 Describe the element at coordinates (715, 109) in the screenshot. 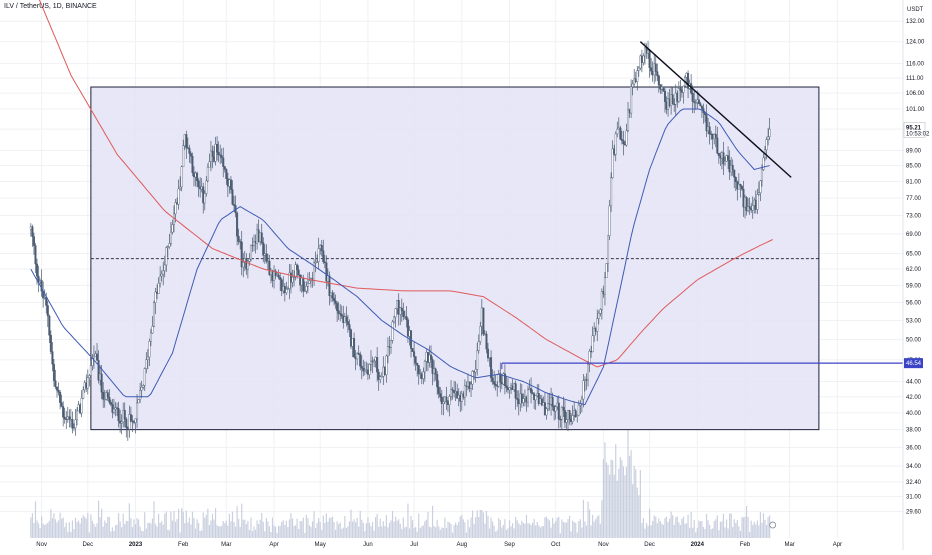

I see `descending-trendline` at that location.